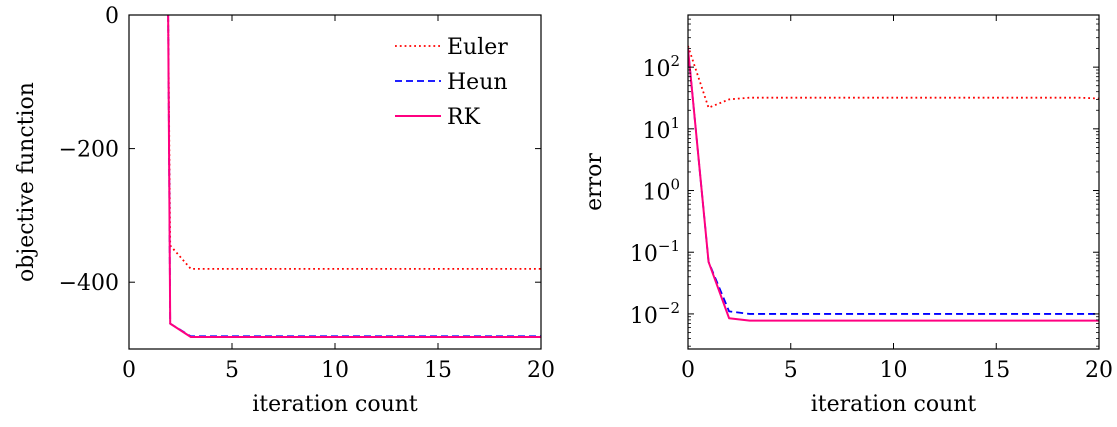 The width and height of the screenshot is (1117, 427). Describe the element at coordinates (661, 67) in the screenshot. I see `y-tick-label: 10²` at that location.